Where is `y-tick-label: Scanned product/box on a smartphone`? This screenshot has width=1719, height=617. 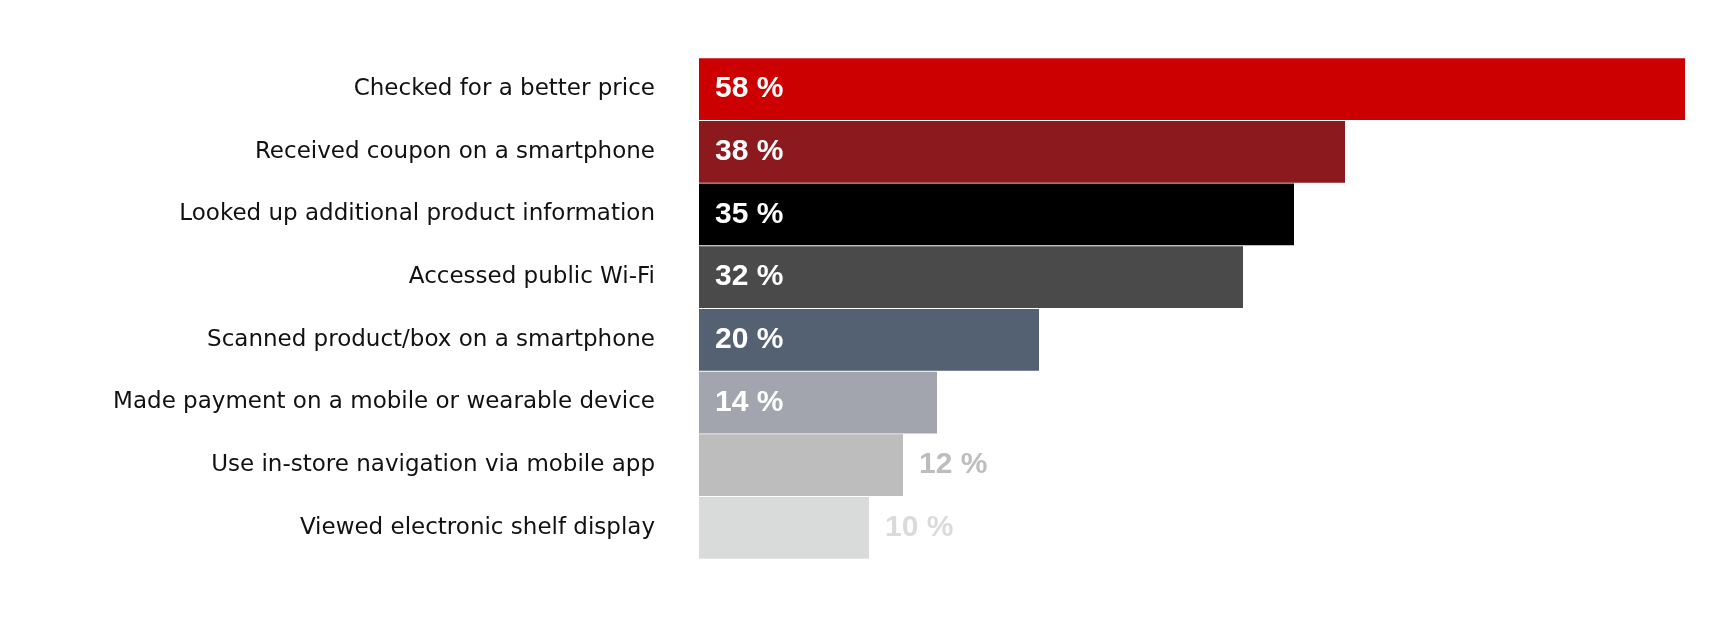
y-tick-label: Scanned product/box on a smartphone is located at coordinates (431, 337).